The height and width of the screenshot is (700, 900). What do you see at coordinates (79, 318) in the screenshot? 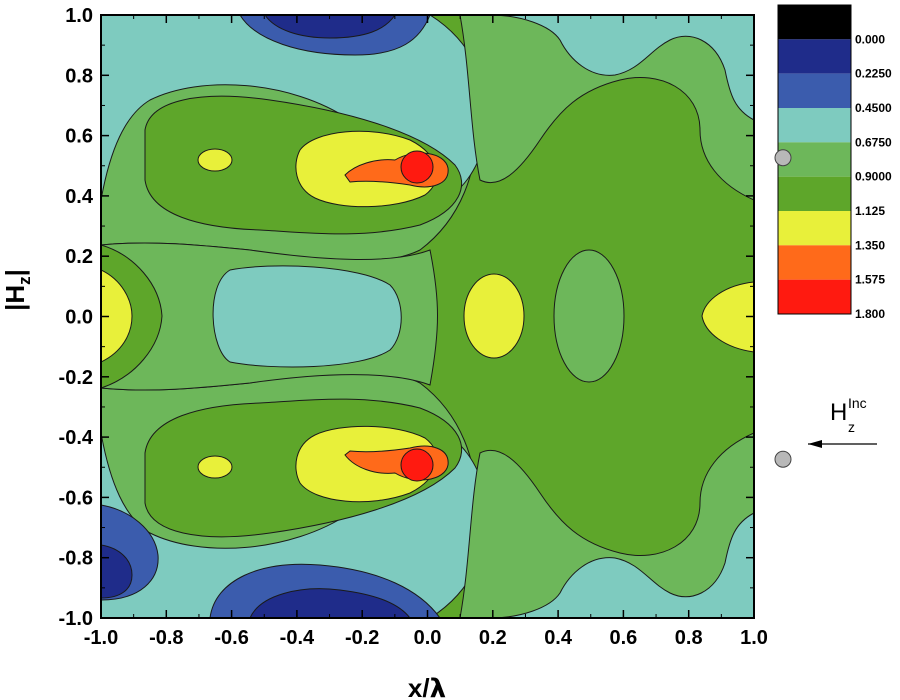
I see `y-tick-label: 0.0` at bounding box center [79, 318].